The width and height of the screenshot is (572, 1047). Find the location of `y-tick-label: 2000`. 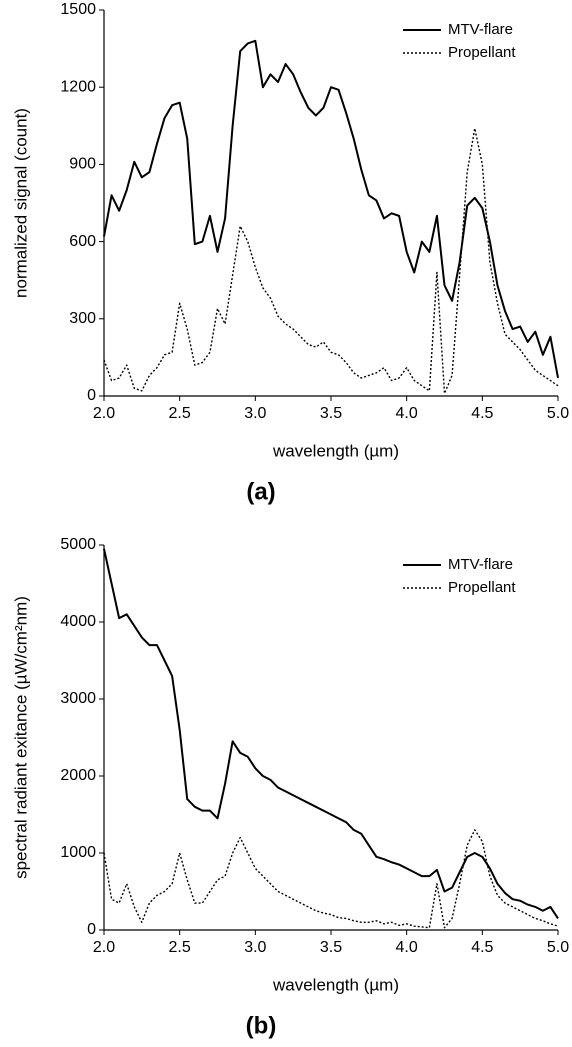

y-tick-label: 2000 is located at coordinates (78, 775).